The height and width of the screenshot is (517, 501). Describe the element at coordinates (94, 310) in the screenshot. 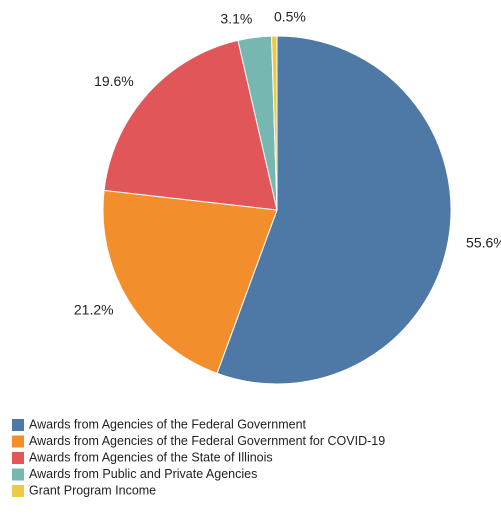

I see `data-label: 21.2%` at that location.